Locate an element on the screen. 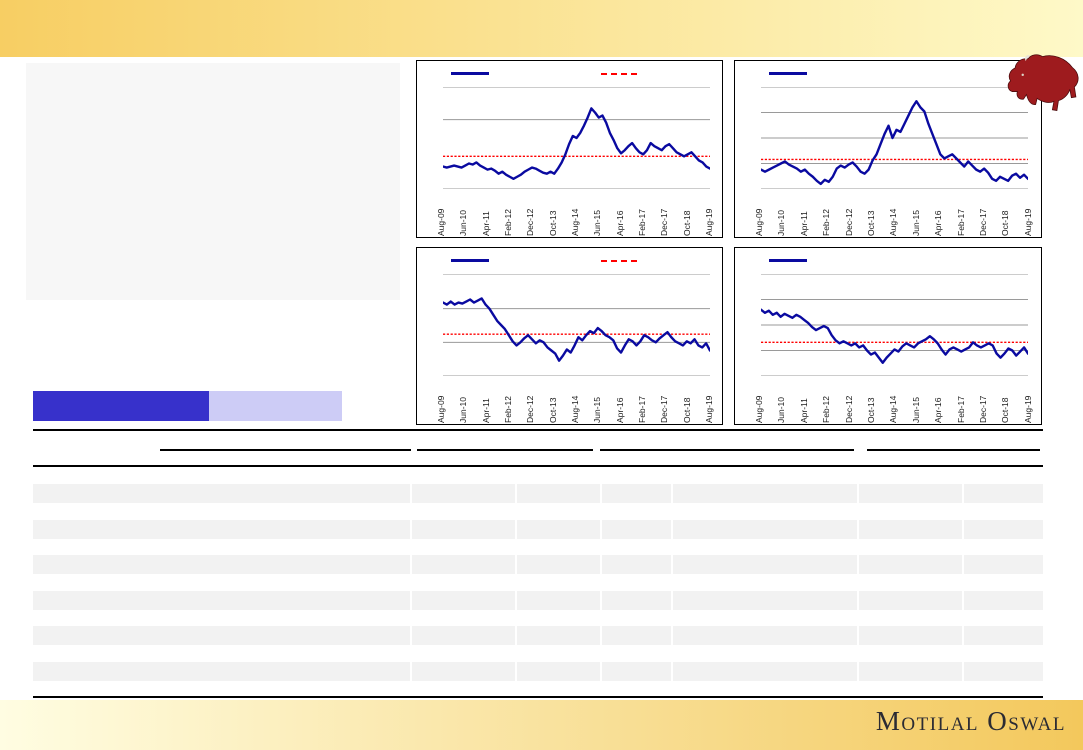  top-banner is located at coordinates (541, 28).